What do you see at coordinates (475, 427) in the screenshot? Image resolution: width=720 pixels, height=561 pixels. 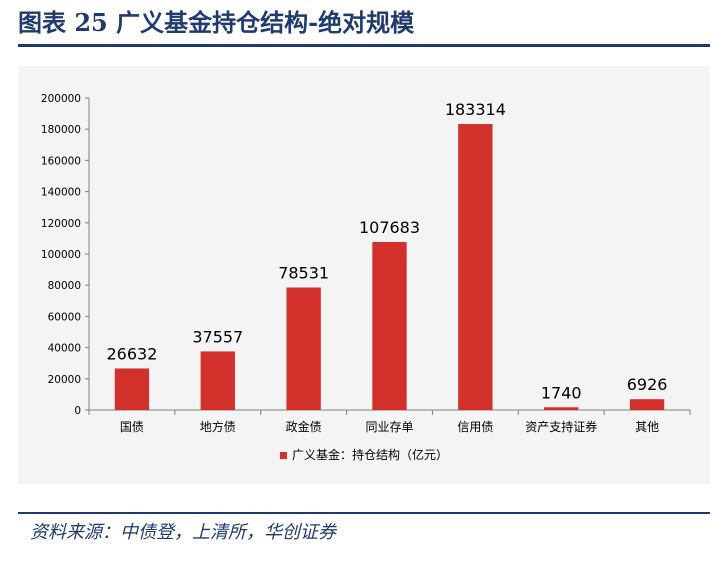 I see `x-tick-label: 信用债` at bounding box center [475, 427].